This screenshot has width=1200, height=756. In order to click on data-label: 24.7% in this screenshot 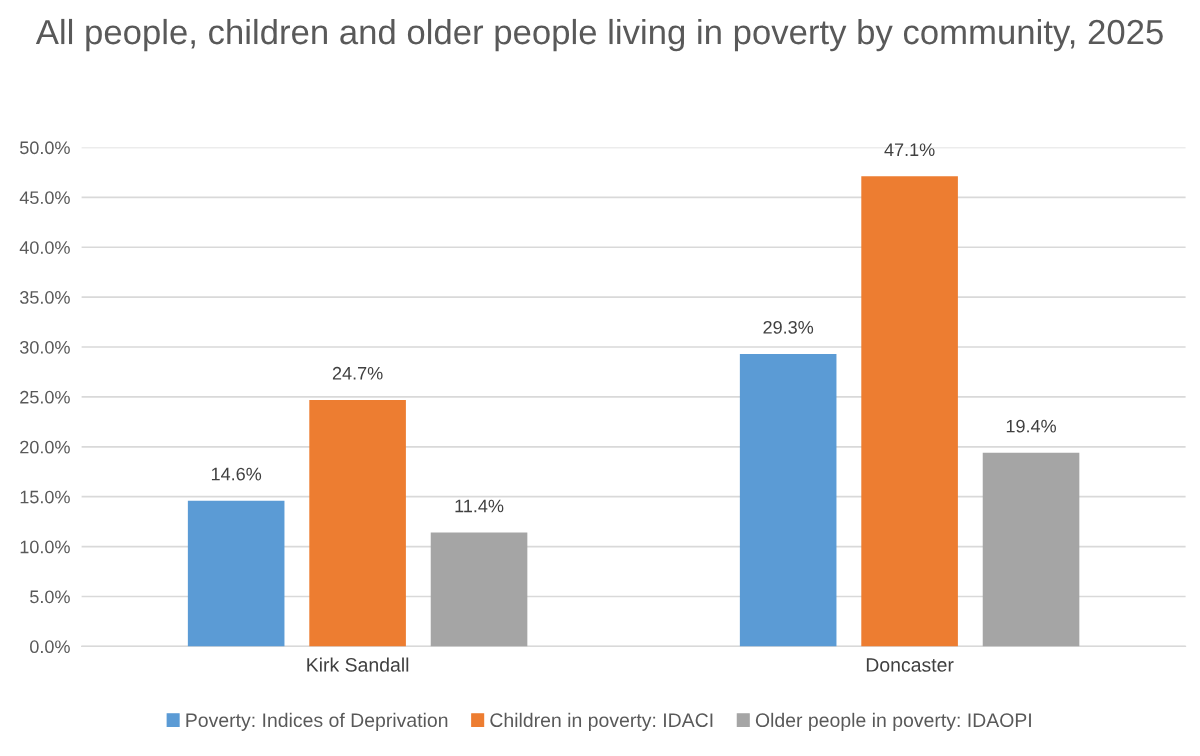, I will do `click(357, 373)`.